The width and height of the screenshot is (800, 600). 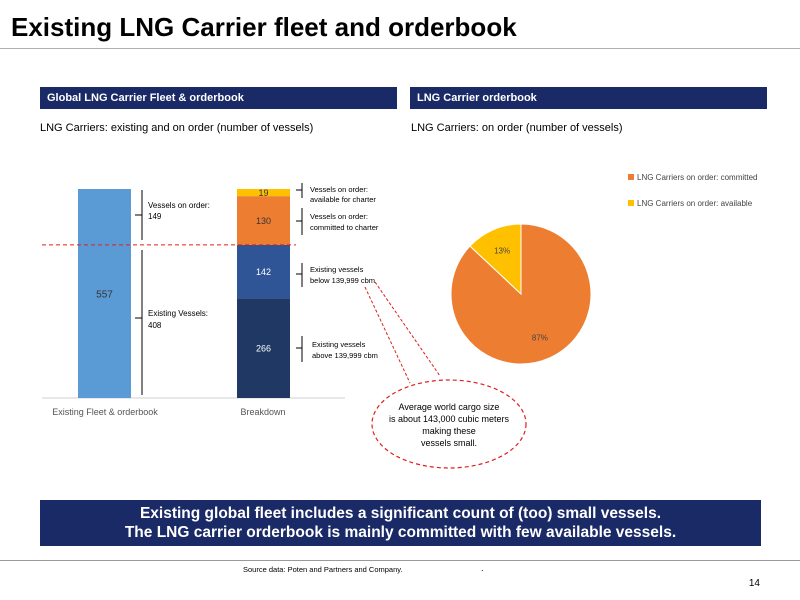 I want to click on legend-label-available: LNG Carriers on order: available, so click(x=695, y=203).